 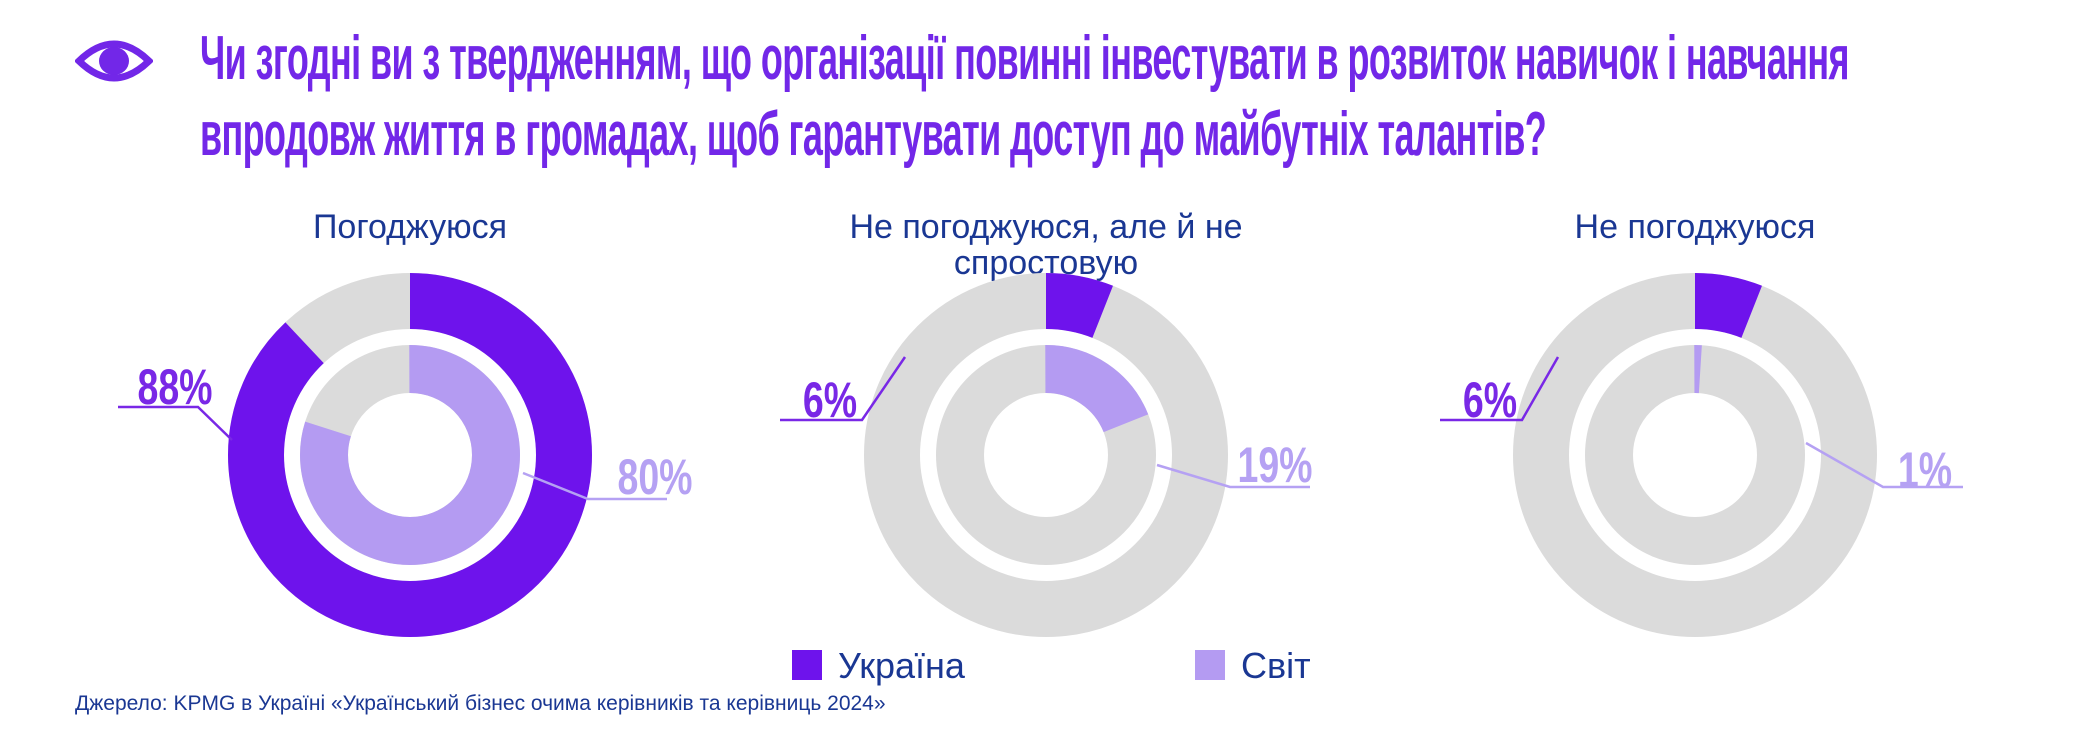 I want to click on chart-title-disagree: Не погоджуюся, so click(x=1695, y=227).